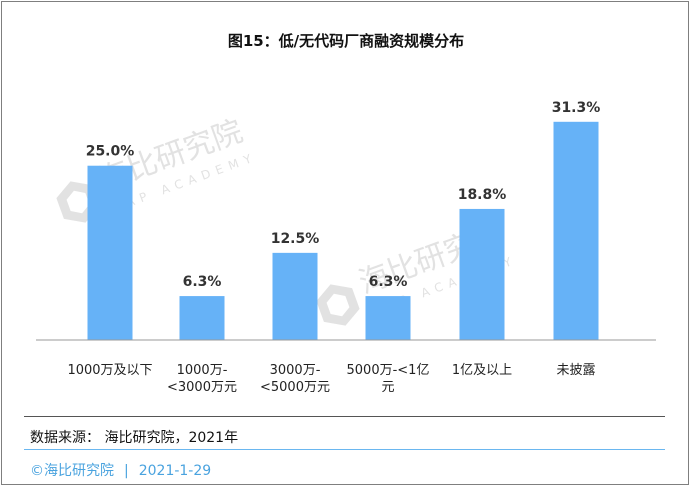  Describe the element at coordinates (482, 195) in the screenshot. I see `value-label: 18.8%` at that location.